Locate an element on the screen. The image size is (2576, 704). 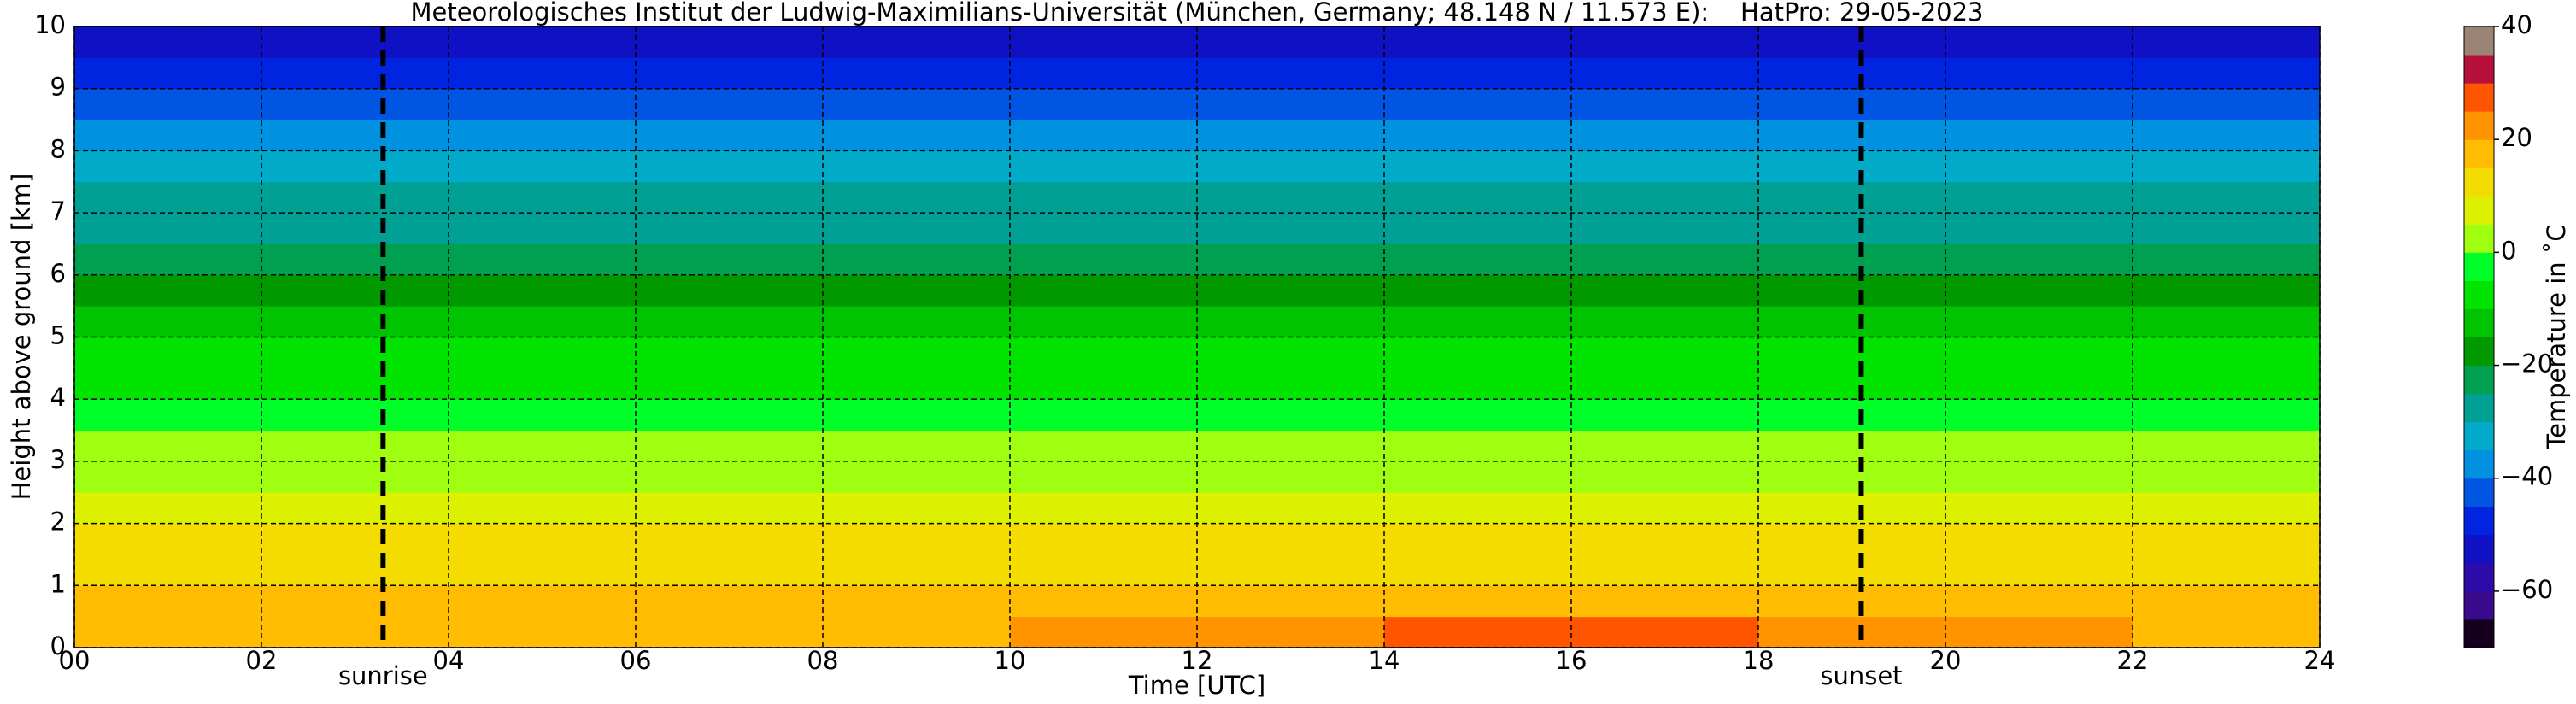
colorbar-frame is located at coordinates (2479, 337).